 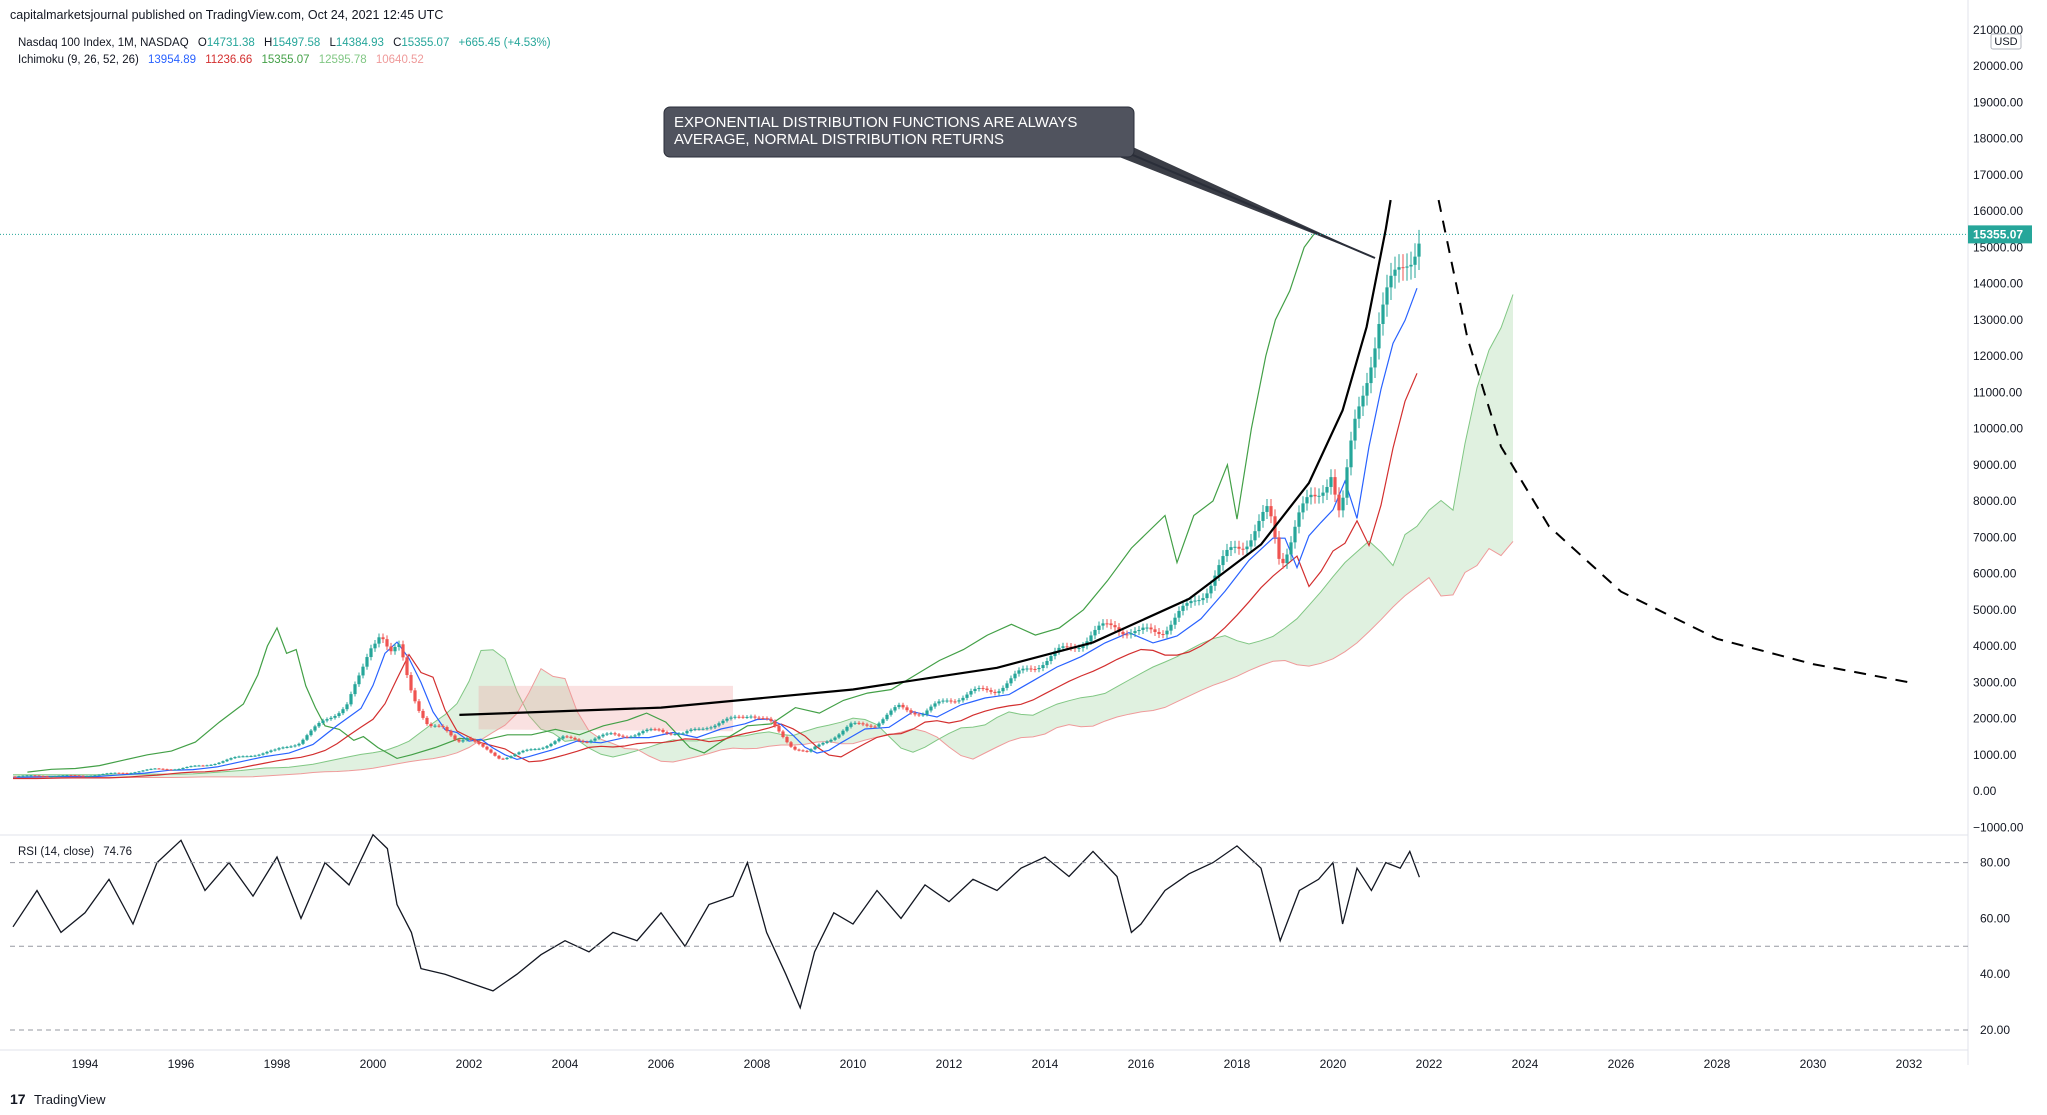 I want to click on tradingview-logo: 17 TradingView, so click(x=58, y=1099).